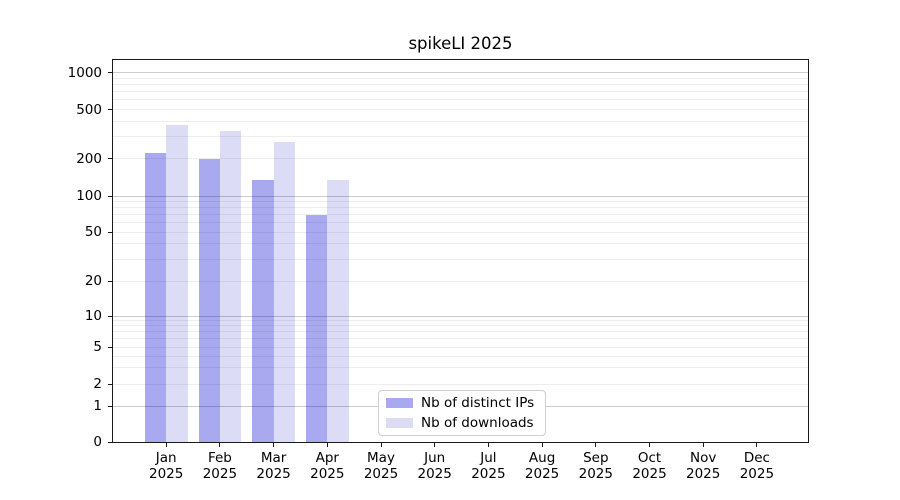 The image size is (900, 500). Describe the element at coordinates (97, 406) in the screenshot. I see `y-tick-label: 1` at that location.